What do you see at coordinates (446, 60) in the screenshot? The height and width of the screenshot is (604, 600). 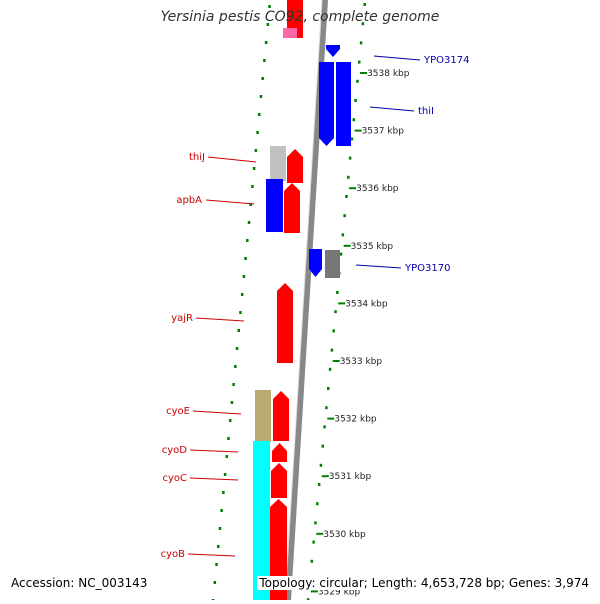 I see `gene-label-YPO3174: YPO3174` at bounding box center [446, 60].